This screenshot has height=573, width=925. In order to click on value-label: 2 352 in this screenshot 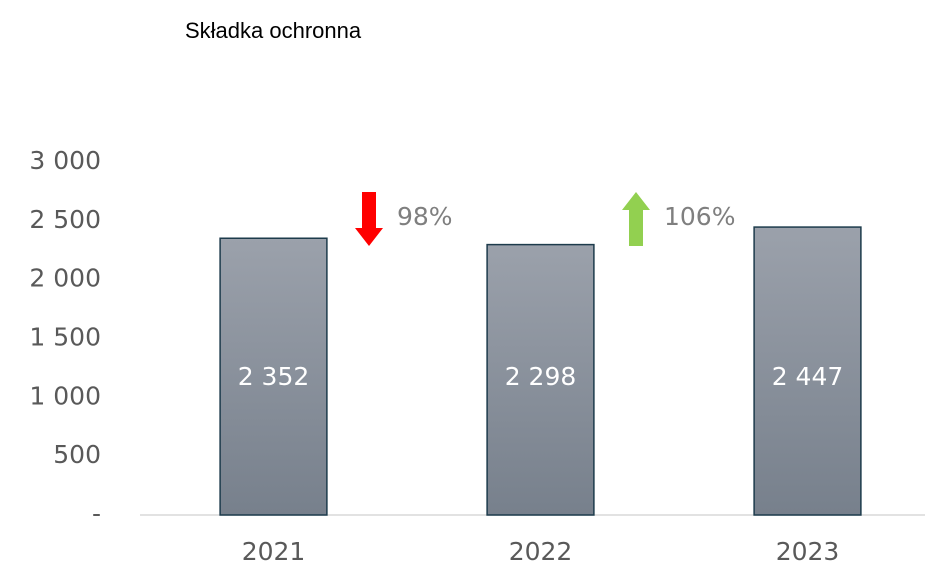, I will do `click(274, 376)`.